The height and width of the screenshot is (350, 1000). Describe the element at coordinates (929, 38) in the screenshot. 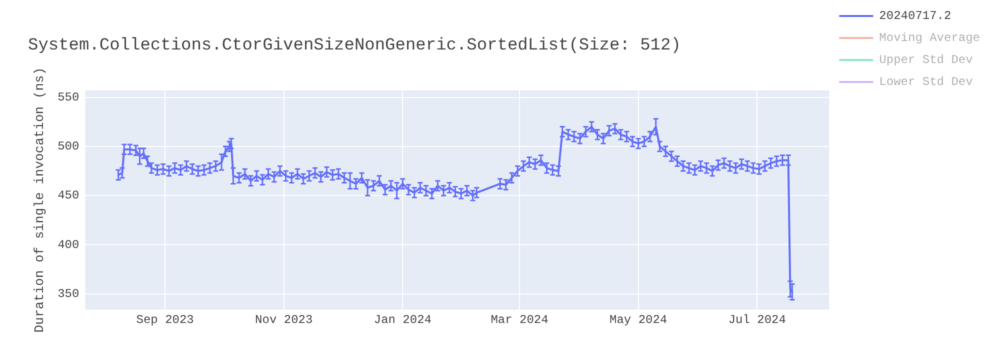

I see `legend-label: Moving Average` at that location.